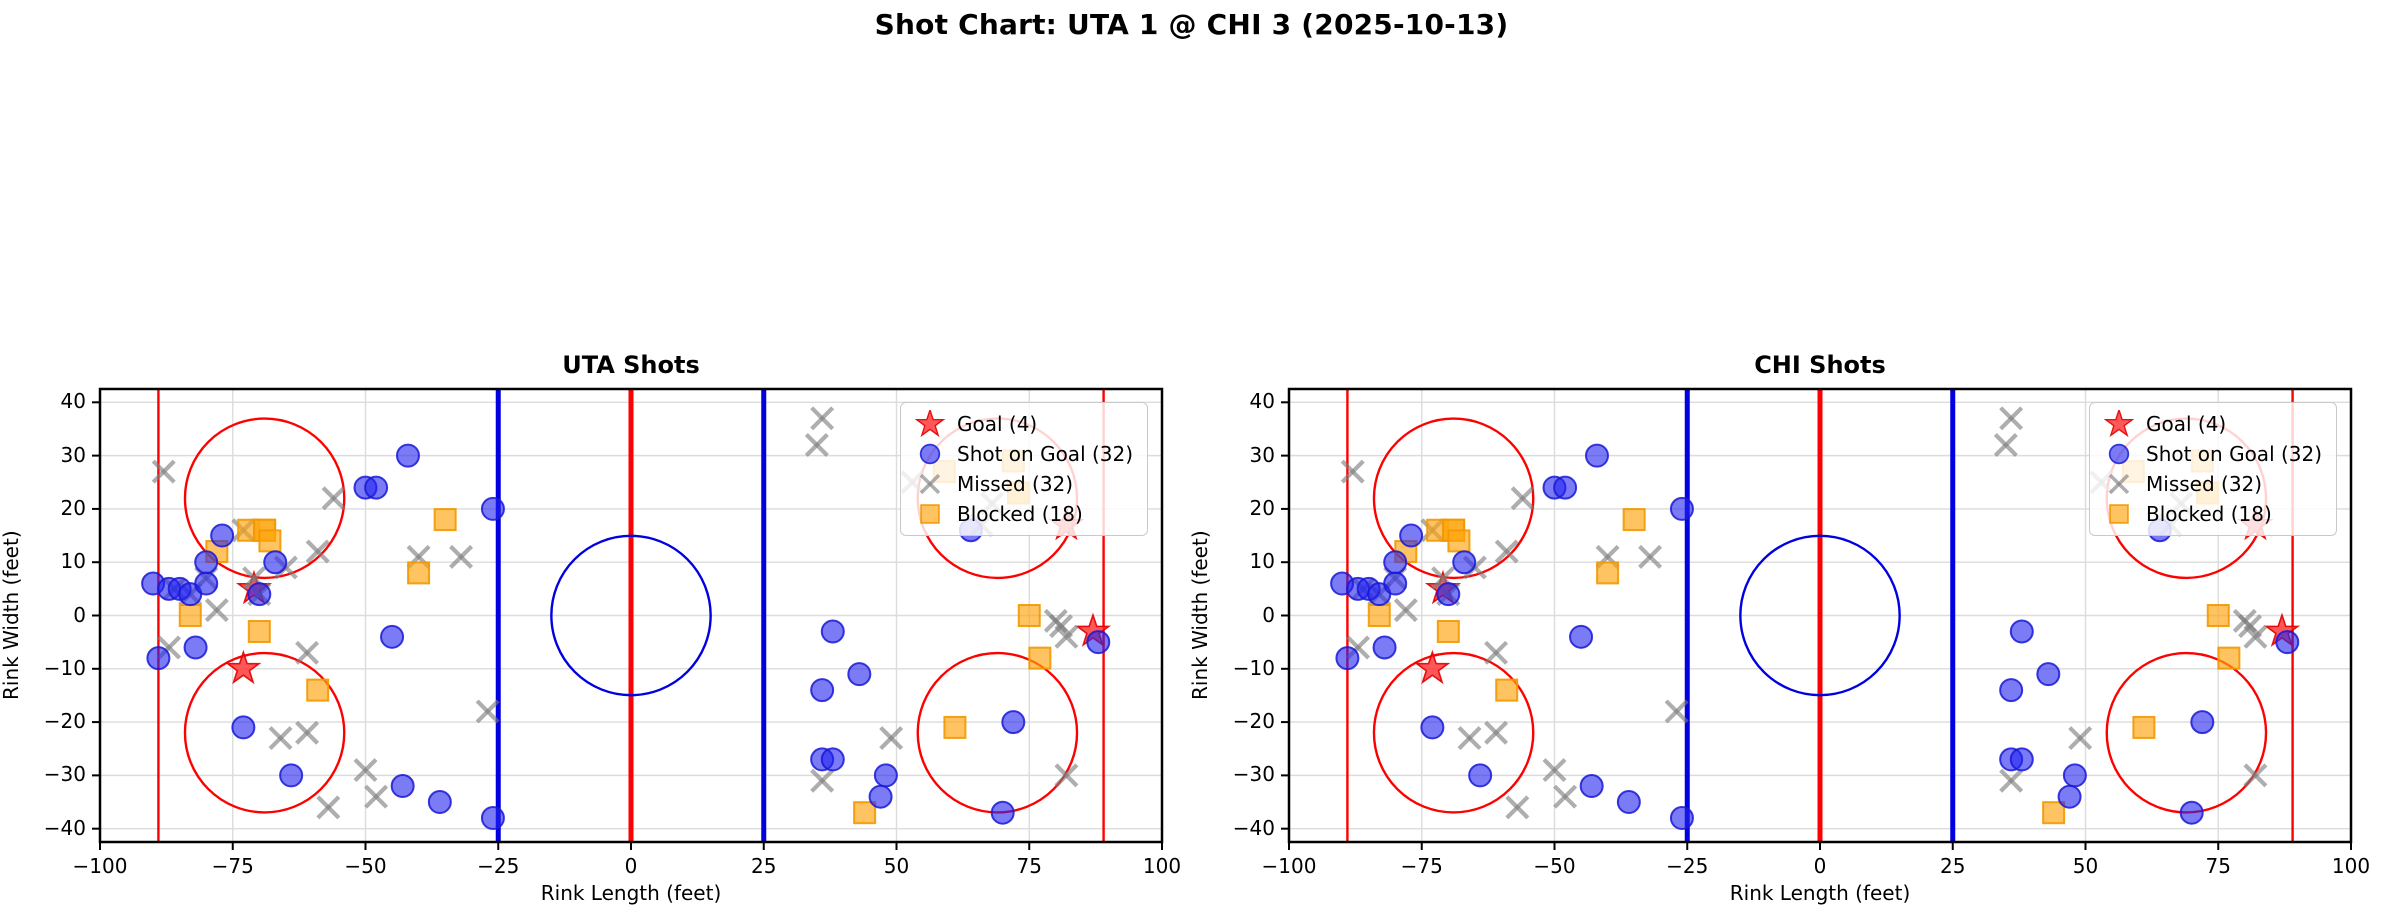 The height and width of the screenshot is (919, 2383). Describe the element at coordinates (930, 484) in the screenshot. I see `missed-legend-icon` at that location.